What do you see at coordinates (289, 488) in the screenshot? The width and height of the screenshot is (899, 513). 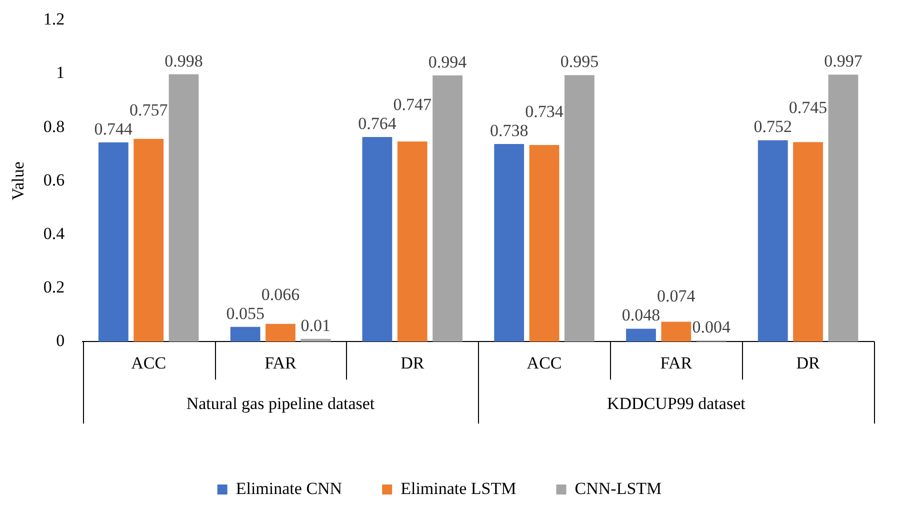 I see `legend-label: Eliminate CNN` at bounding box center [289, 488].